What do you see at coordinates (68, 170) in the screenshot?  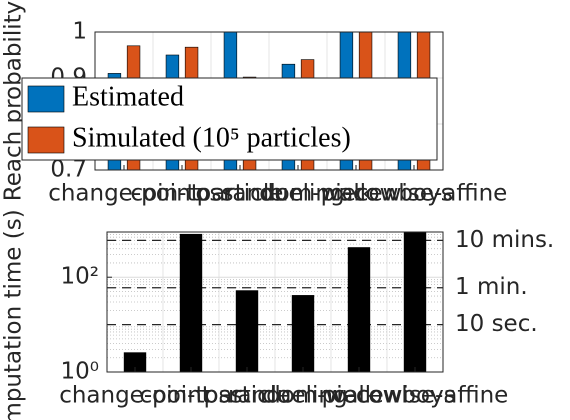 I see `y-tick-label: 0.7` at bounding box center [68, 170].